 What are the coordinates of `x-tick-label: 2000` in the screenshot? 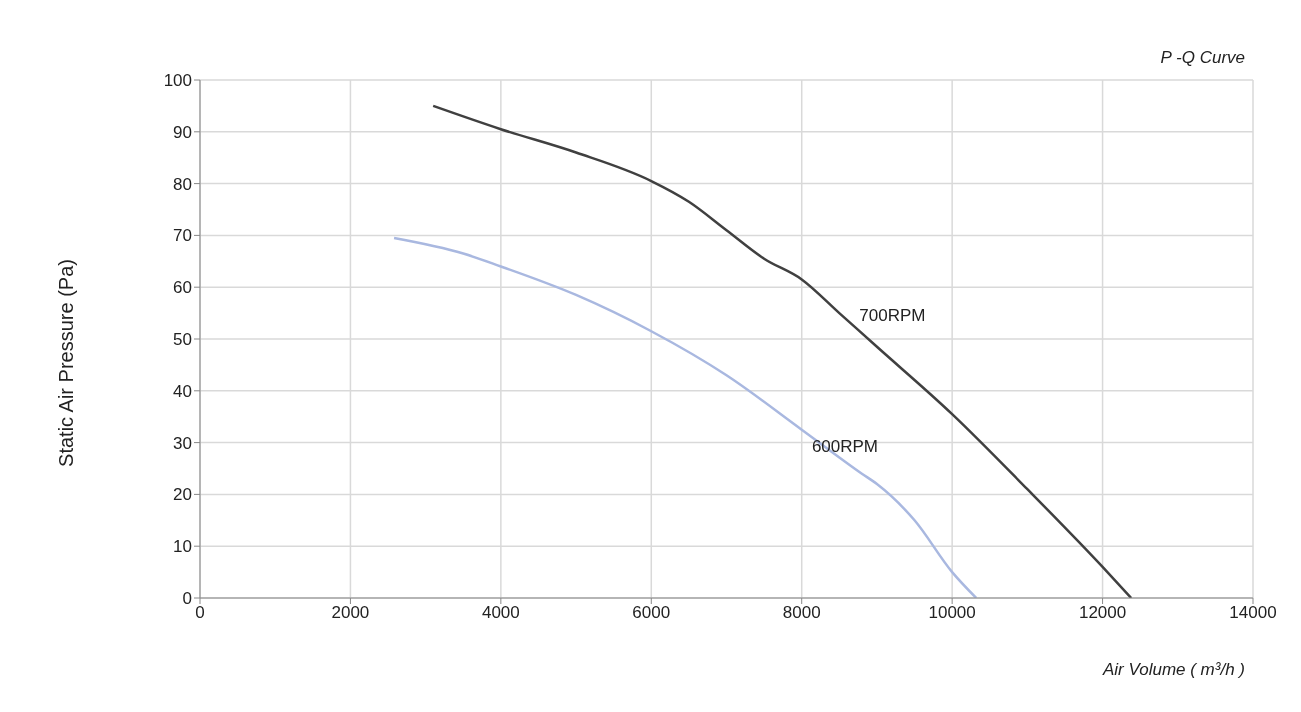 It's located at (350, 613).